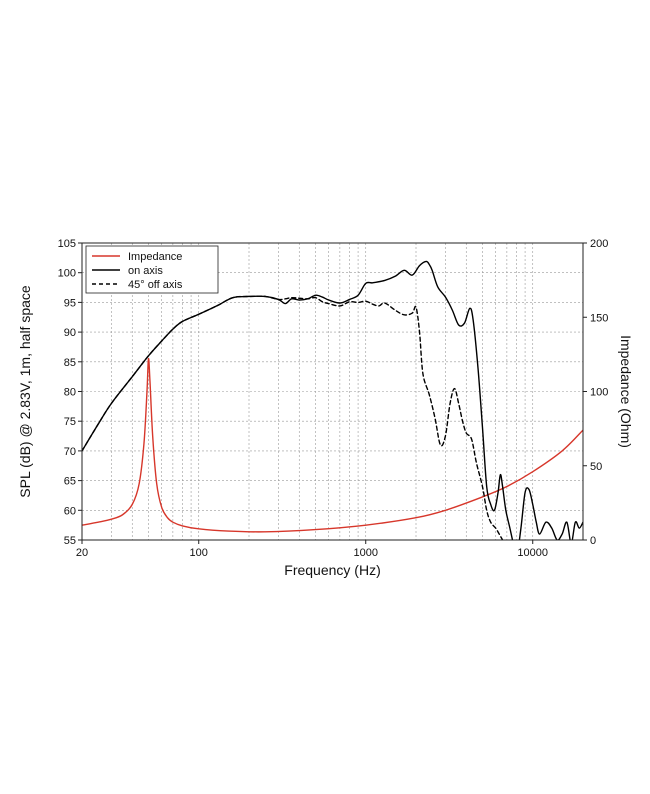  I want to click on y-tick-label-85: 85, so click(70, 363).